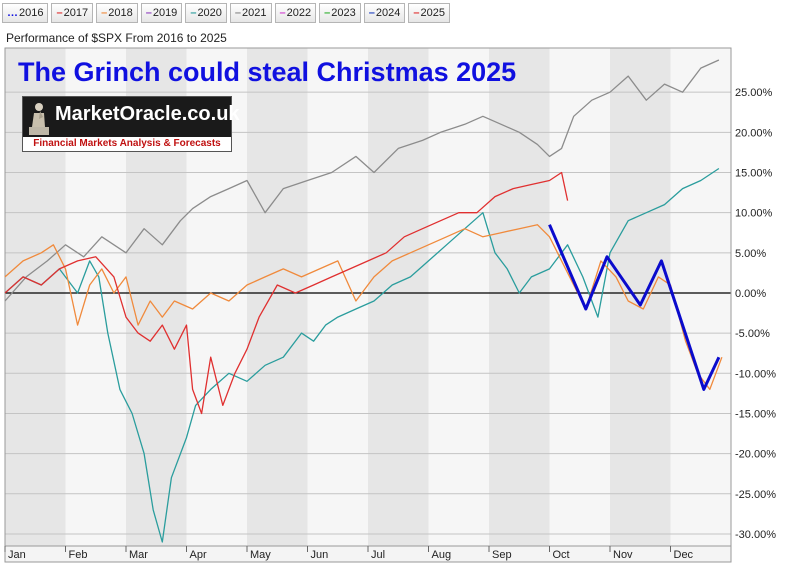 The width and height of the screenshot is (800, 577). Describe the element at coordinates (198, 555) in the screenshot. I see `x-tick-label: Apr` at that location.